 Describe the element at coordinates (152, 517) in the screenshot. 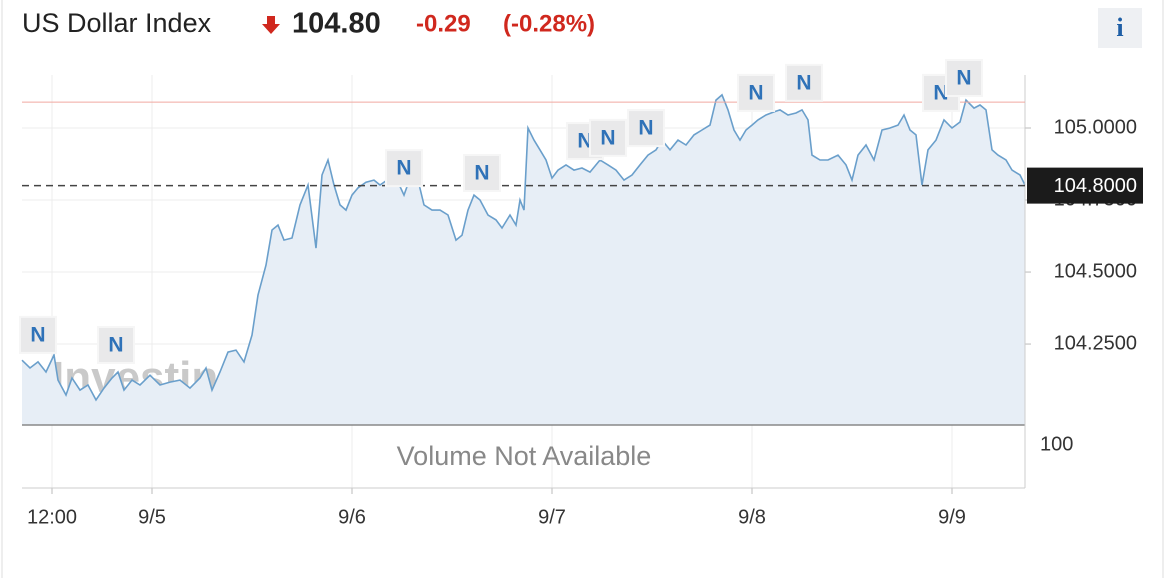

I see `x-tick-label: 9/5` at that location.